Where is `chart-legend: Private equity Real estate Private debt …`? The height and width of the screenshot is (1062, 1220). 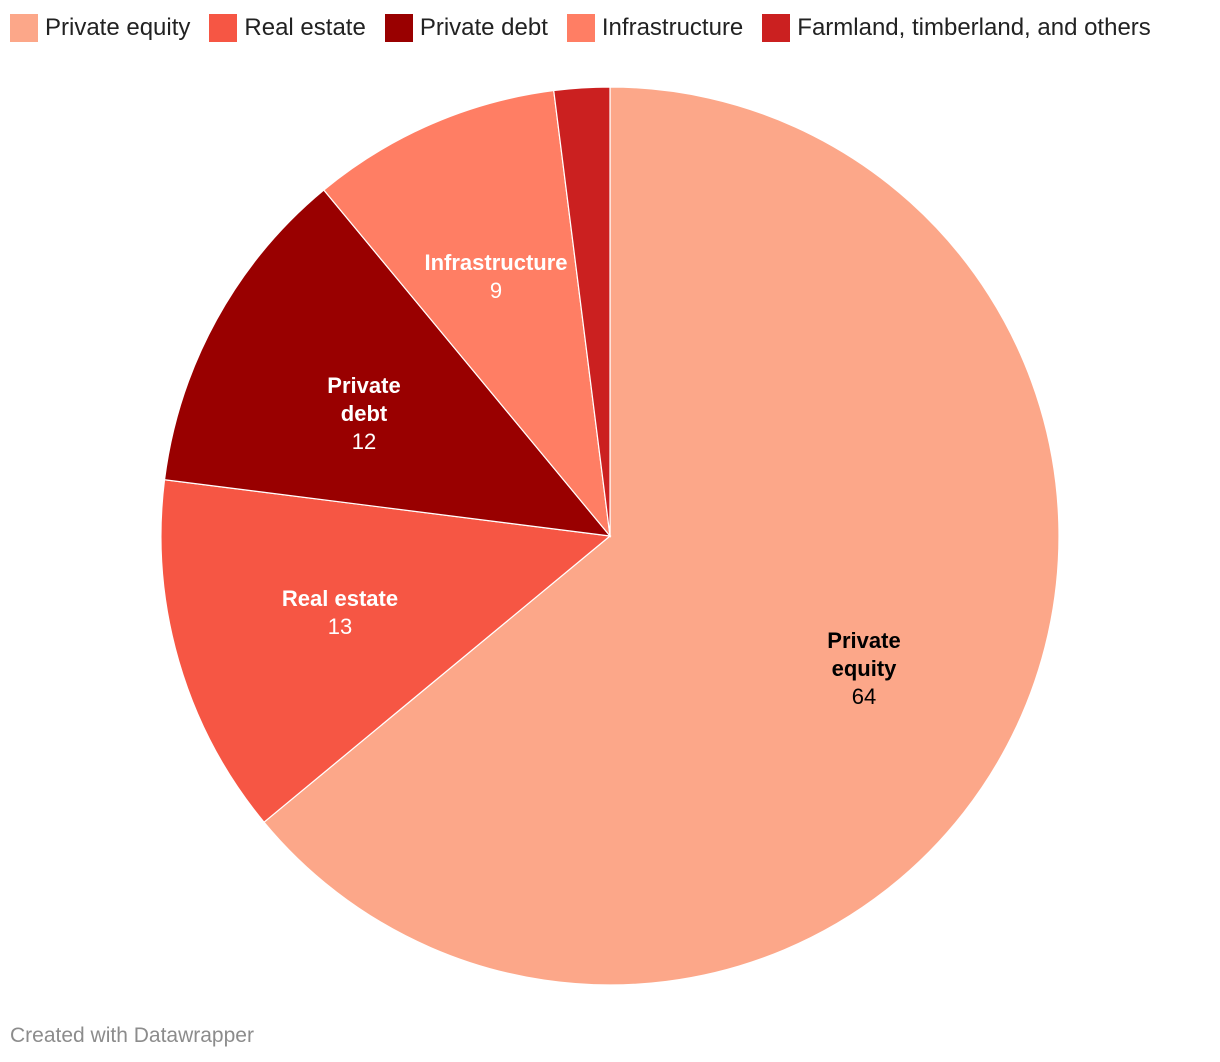 chart-legend: Private equity Real estate Private debt … is located at coordinates (590, 28).